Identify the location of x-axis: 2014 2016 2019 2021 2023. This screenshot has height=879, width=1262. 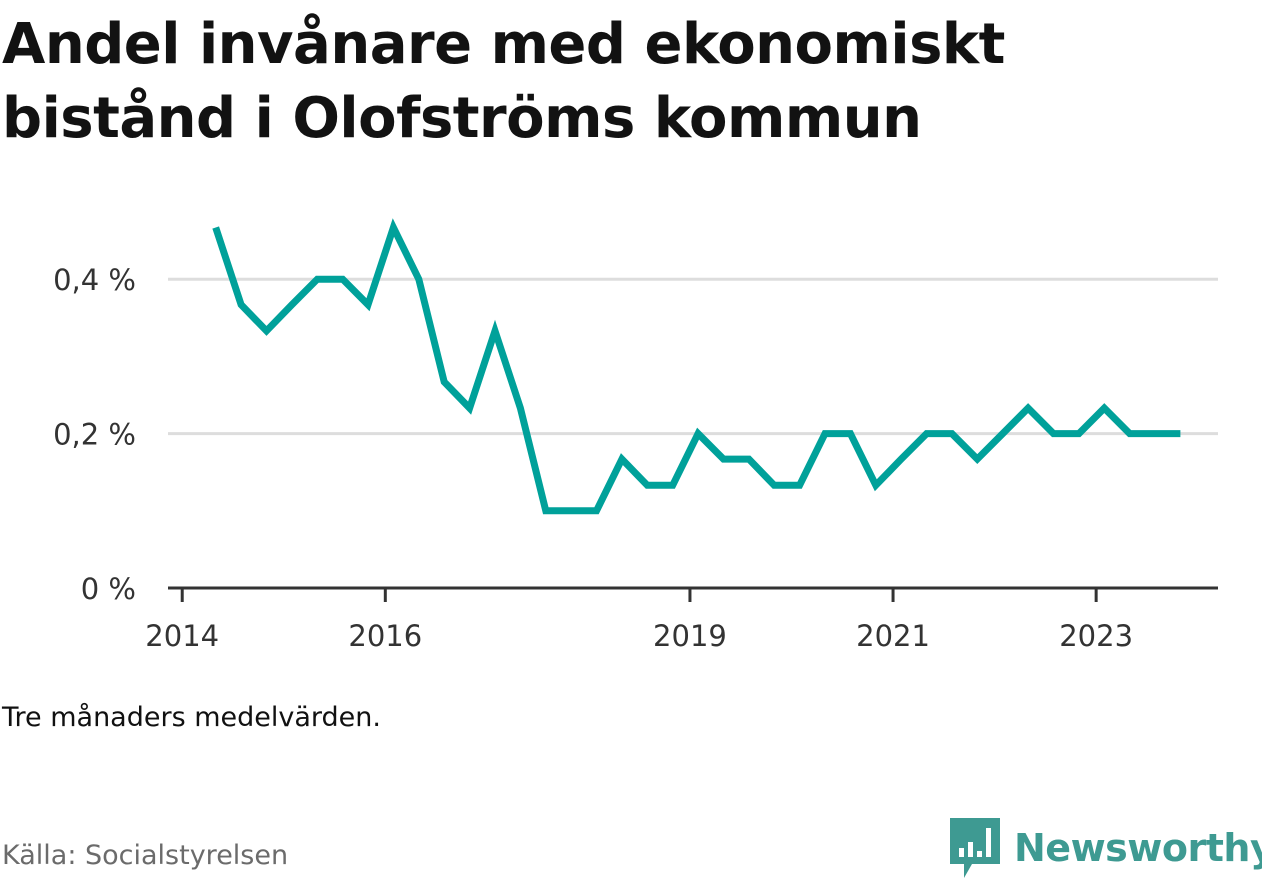
(681, 619).